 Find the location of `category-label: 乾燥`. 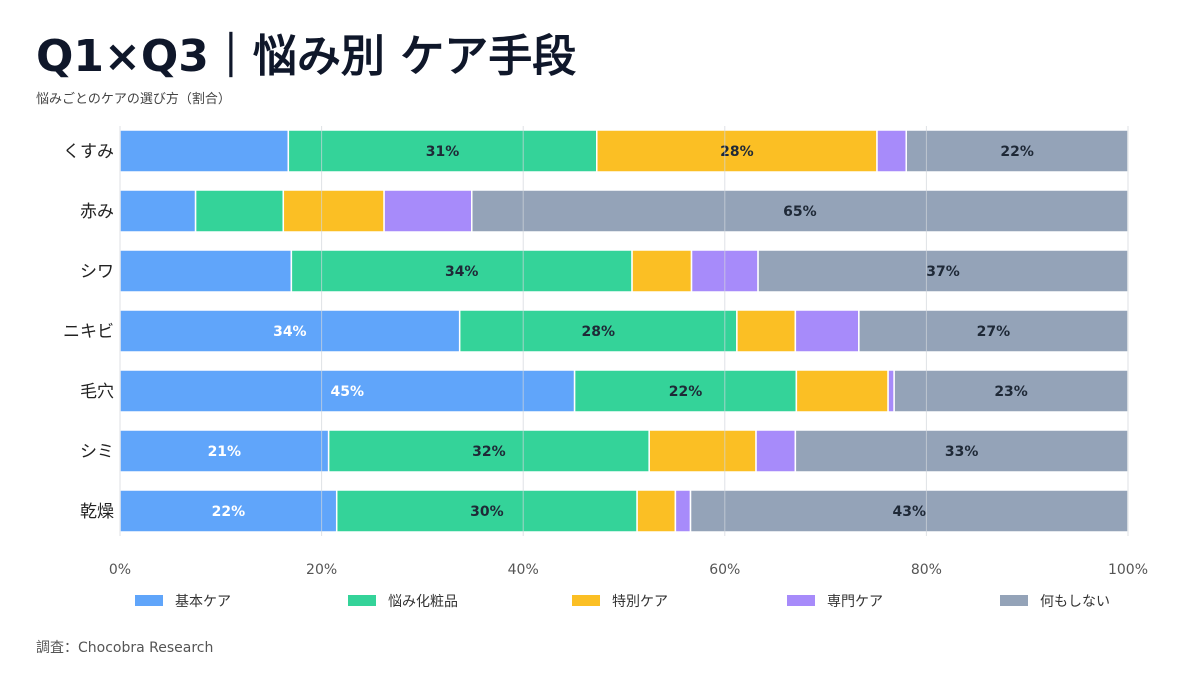

category-label: 乾燥 is located at coordinates (97, 512).